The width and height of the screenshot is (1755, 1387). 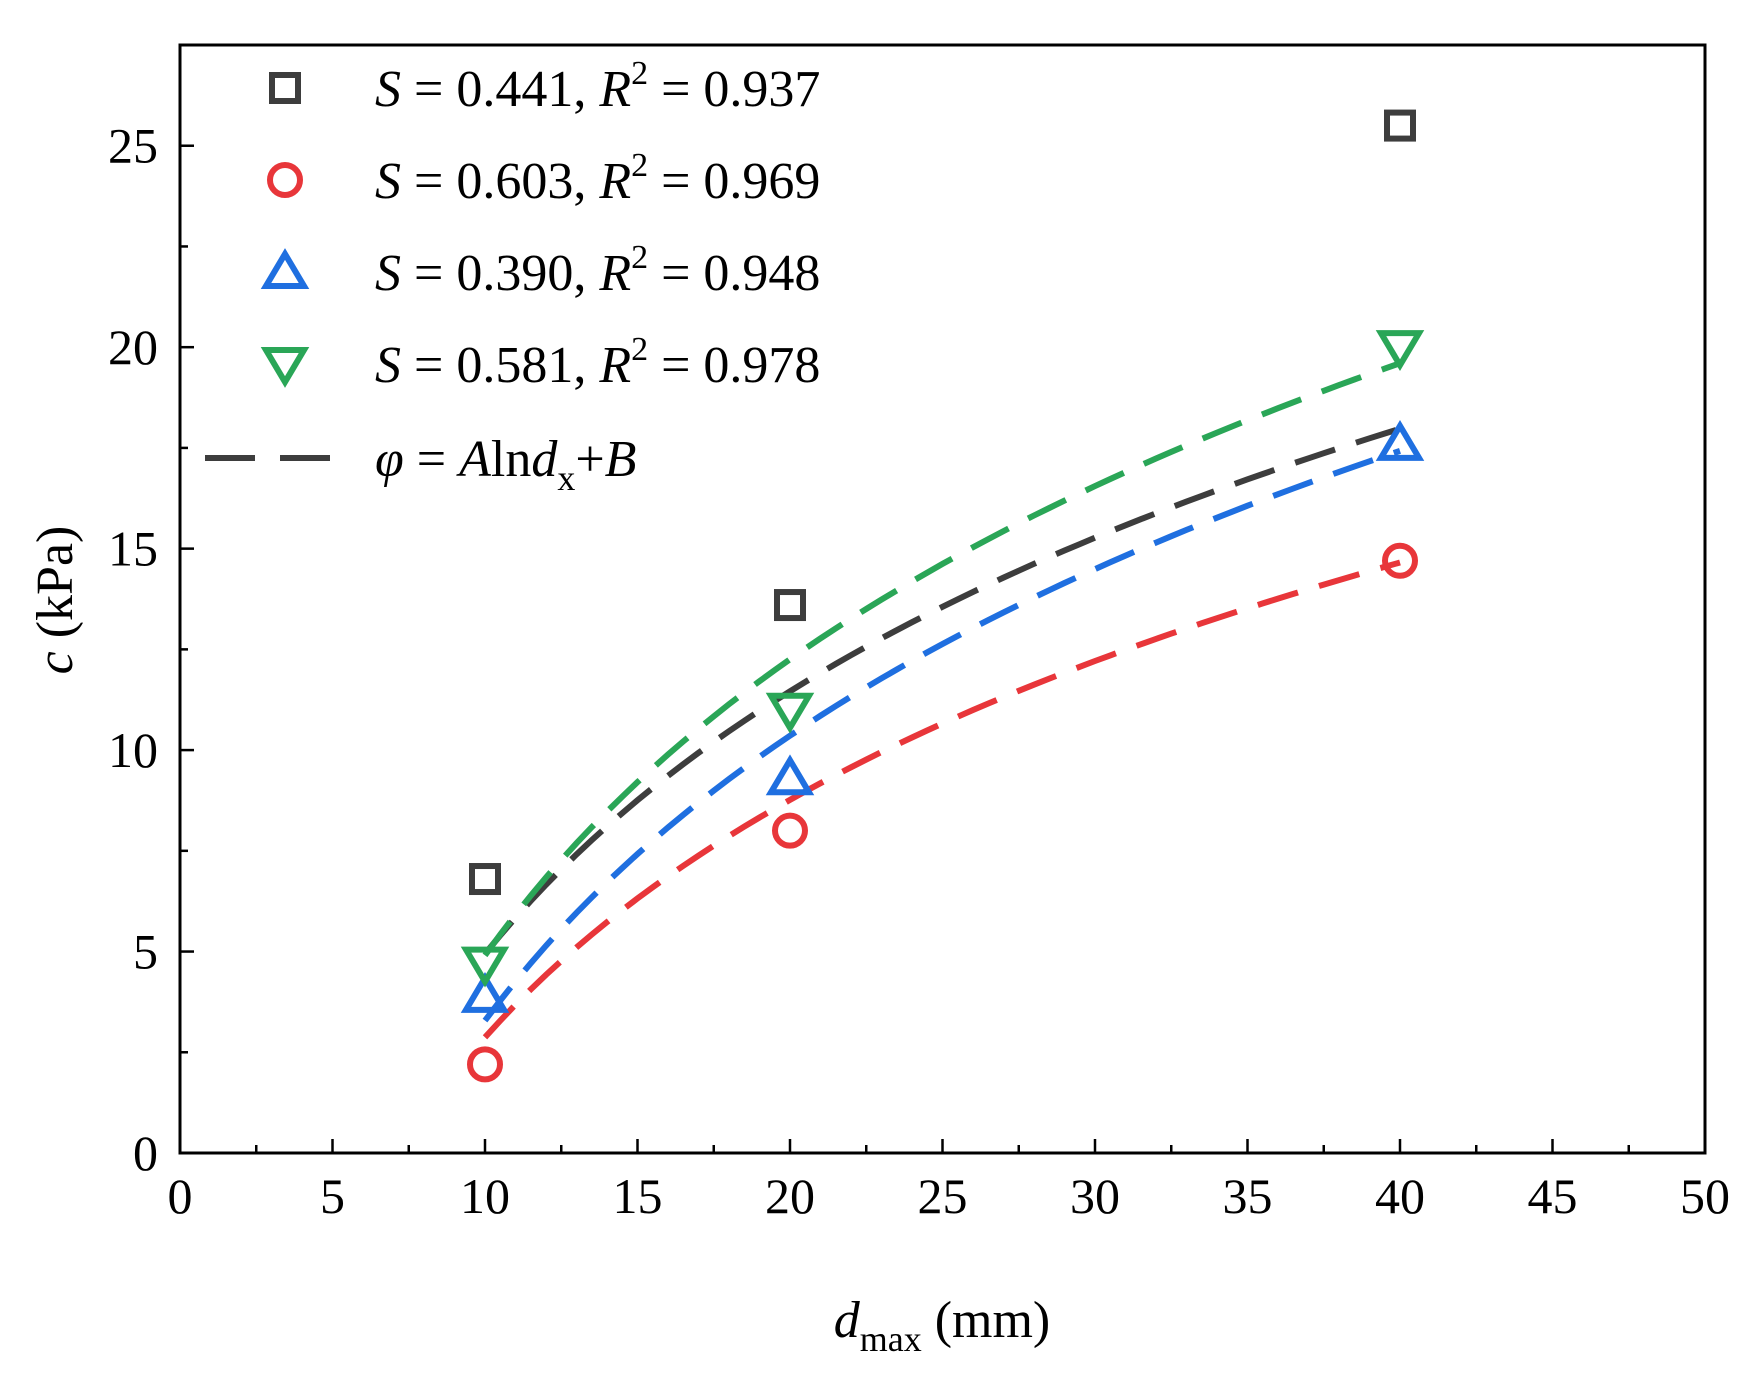 I want to click on x-tick-label: 5, so click(x=332, y=1196).